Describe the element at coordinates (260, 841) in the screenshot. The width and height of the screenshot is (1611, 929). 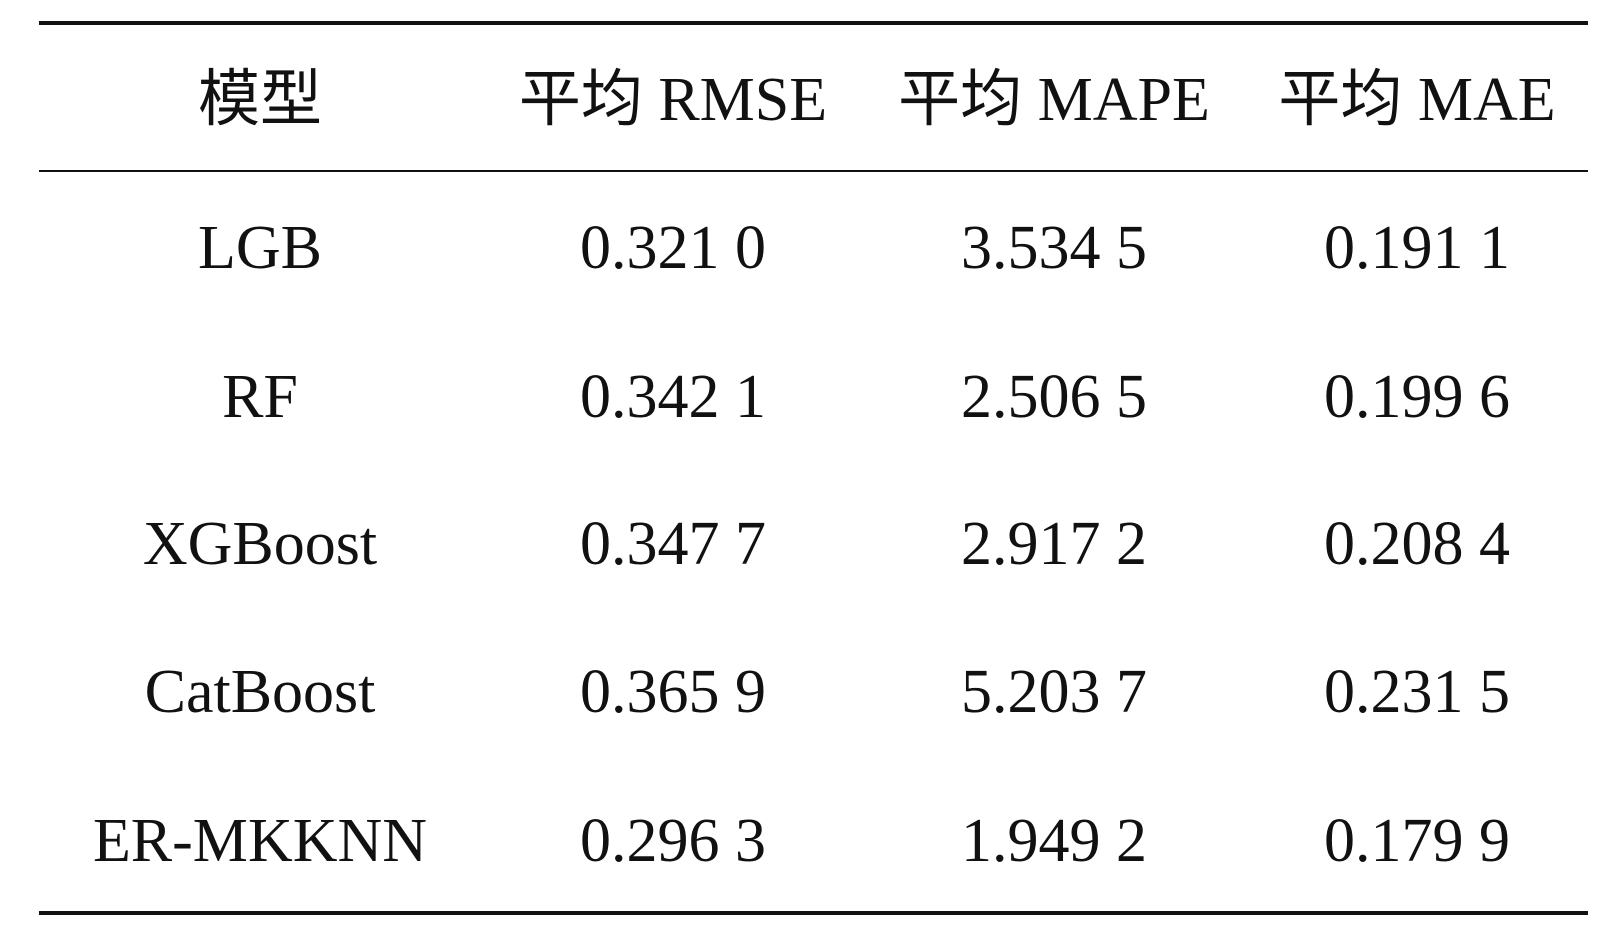
I see `model-name: ER-MKKNN` at that location.